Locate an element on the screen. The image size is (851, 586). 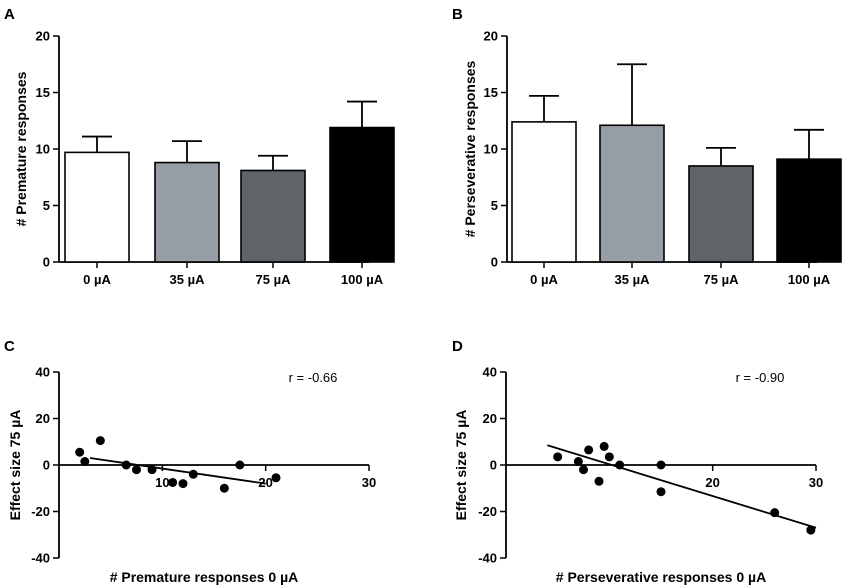
panel-letter-d: D is located at coordinates (457, 346).